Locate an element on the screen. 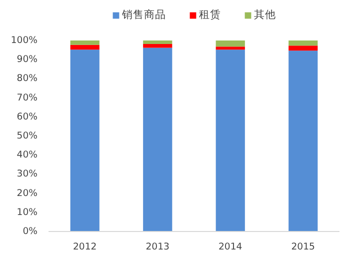 The width and height of the screenshot is (359, 267). y-tick-label: 80% is located at coordinates (27, 78).